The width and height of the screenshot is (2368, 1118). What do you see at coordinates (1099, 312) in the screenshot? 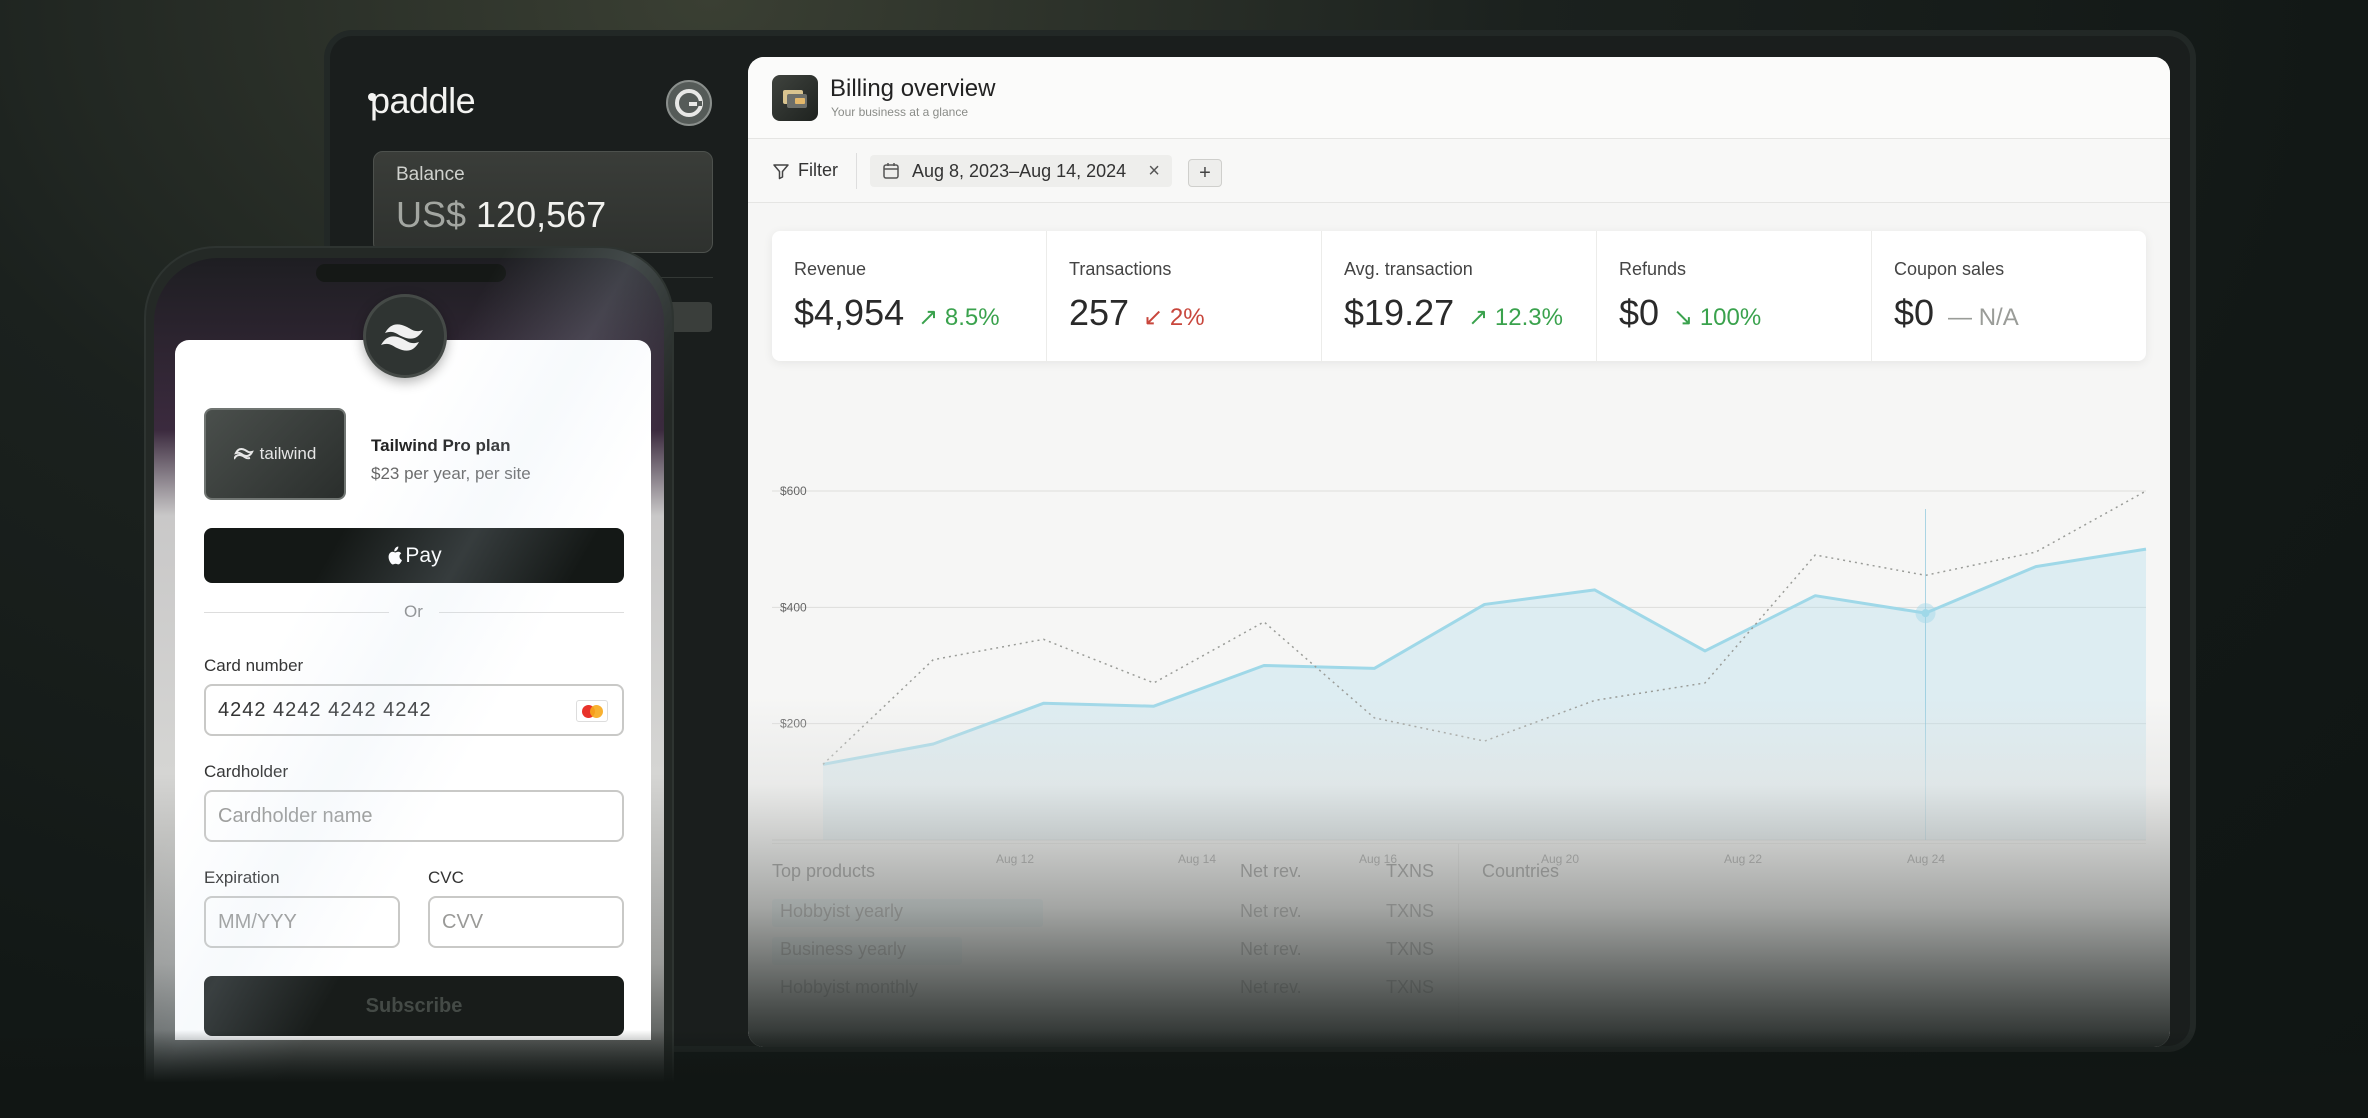
I see `metric-value: 257` at bounding box center [1099, 312].